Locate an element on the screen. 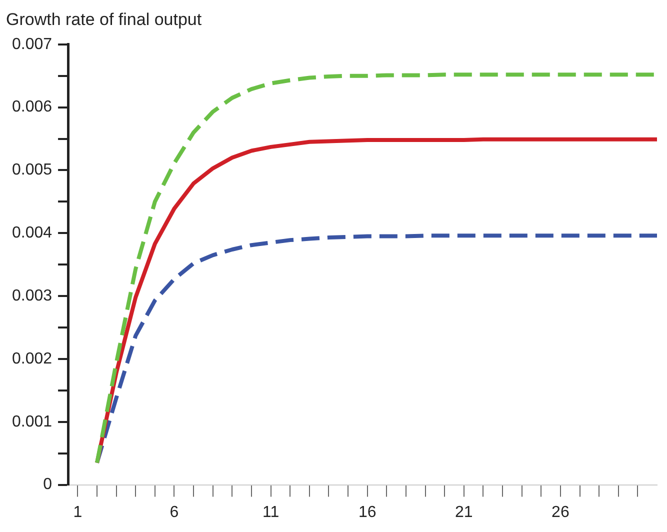 The height and width of the screenshot is (532, 667). y-tick-label: 0.001 is located at coordinates (32, 421).